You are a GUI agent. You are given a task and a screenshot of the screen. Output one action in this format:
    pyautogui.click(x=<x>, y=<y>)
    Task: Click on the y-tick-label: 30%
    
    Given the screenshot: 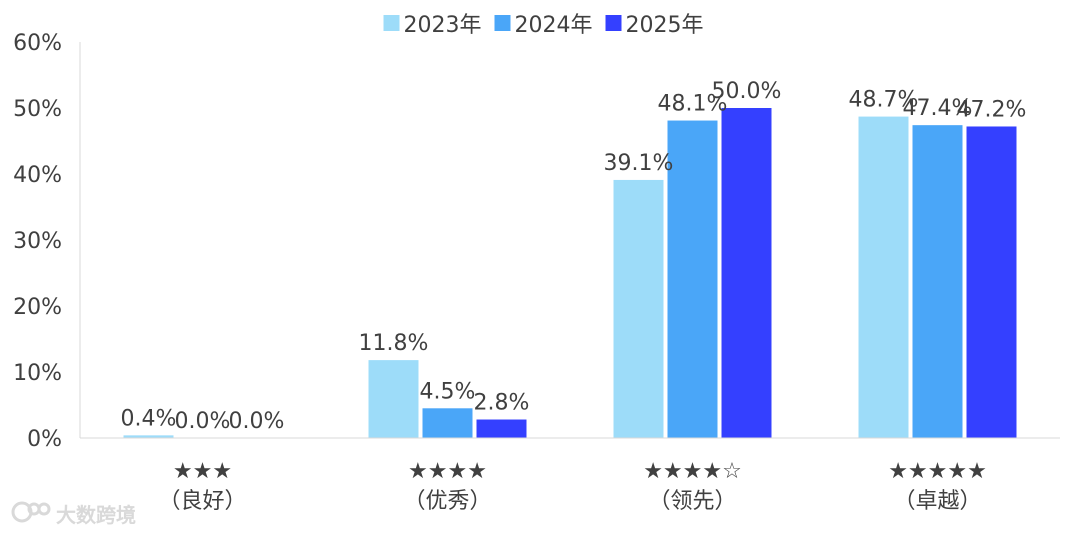 What is the action you would take?
    pyautogui.click(x=37, y=241)
    